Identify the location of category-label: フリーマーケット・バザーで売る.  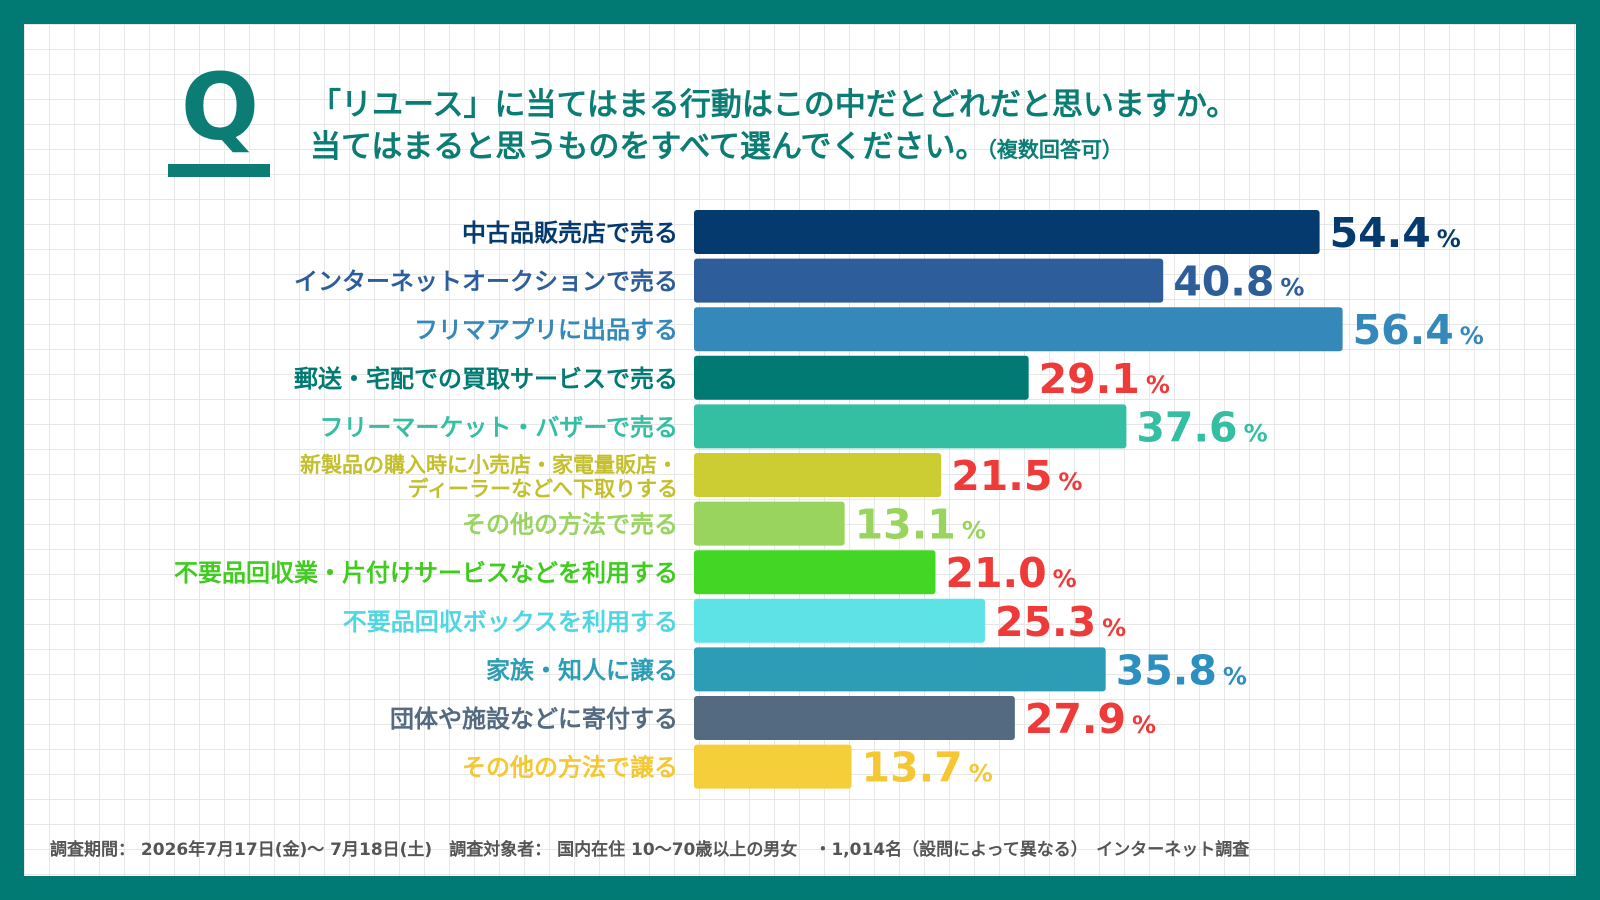
(498, 427).